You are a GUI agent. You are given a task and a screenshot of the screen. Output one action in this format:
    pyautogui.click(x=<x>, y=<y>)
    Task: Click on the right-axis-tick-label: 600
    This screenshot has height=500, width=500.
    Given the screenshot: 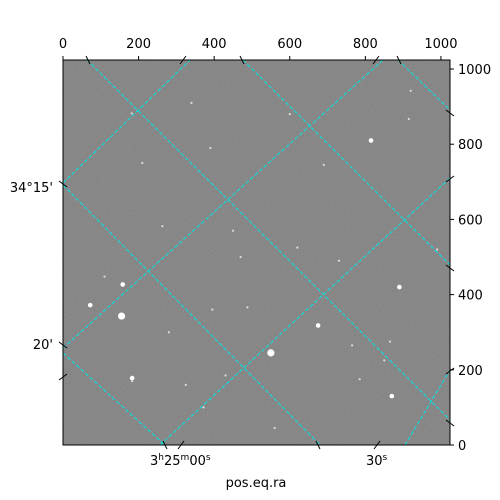 What is the action you would take?
    pyautogui.click(x=470, y=220)
    